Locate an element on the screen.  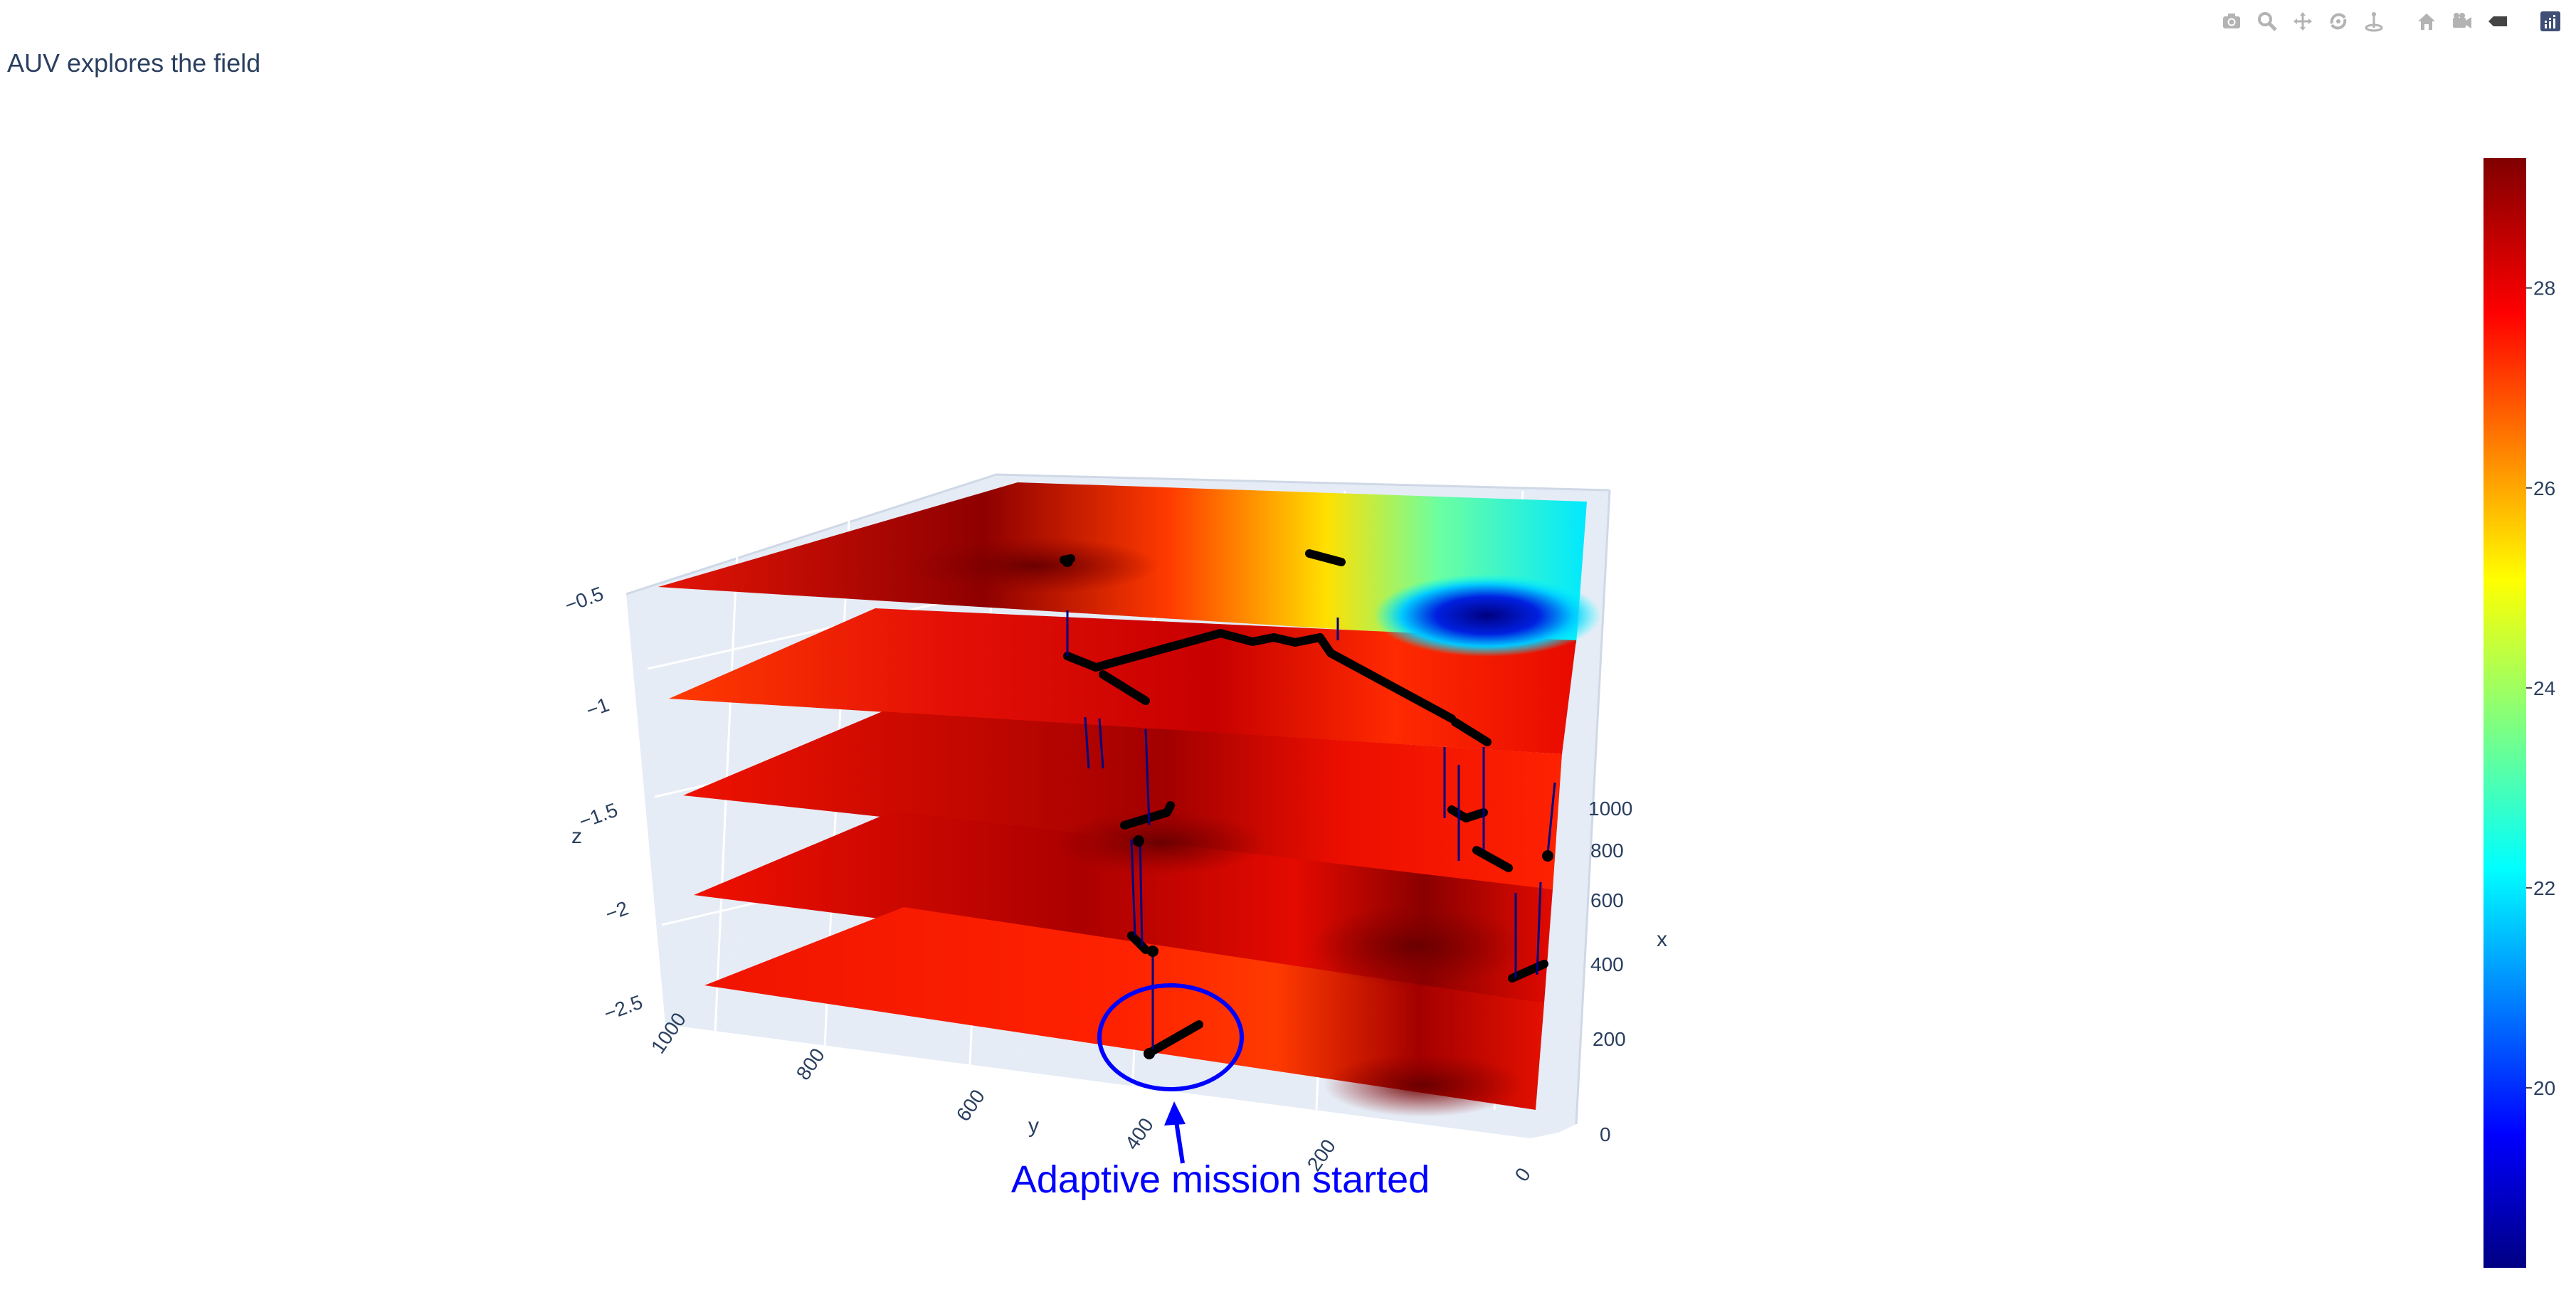
colorbar-tick-label: 28 is located at coordinates (2544, 288).